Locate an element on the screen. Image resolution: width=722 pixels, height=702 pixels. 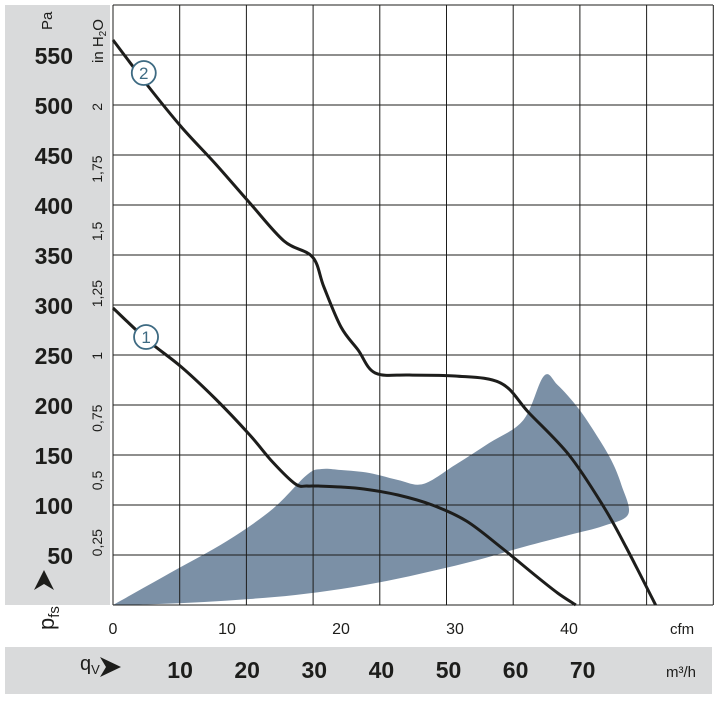
x-m3h-tick-label: 10 is located at coordinates (180, 670).